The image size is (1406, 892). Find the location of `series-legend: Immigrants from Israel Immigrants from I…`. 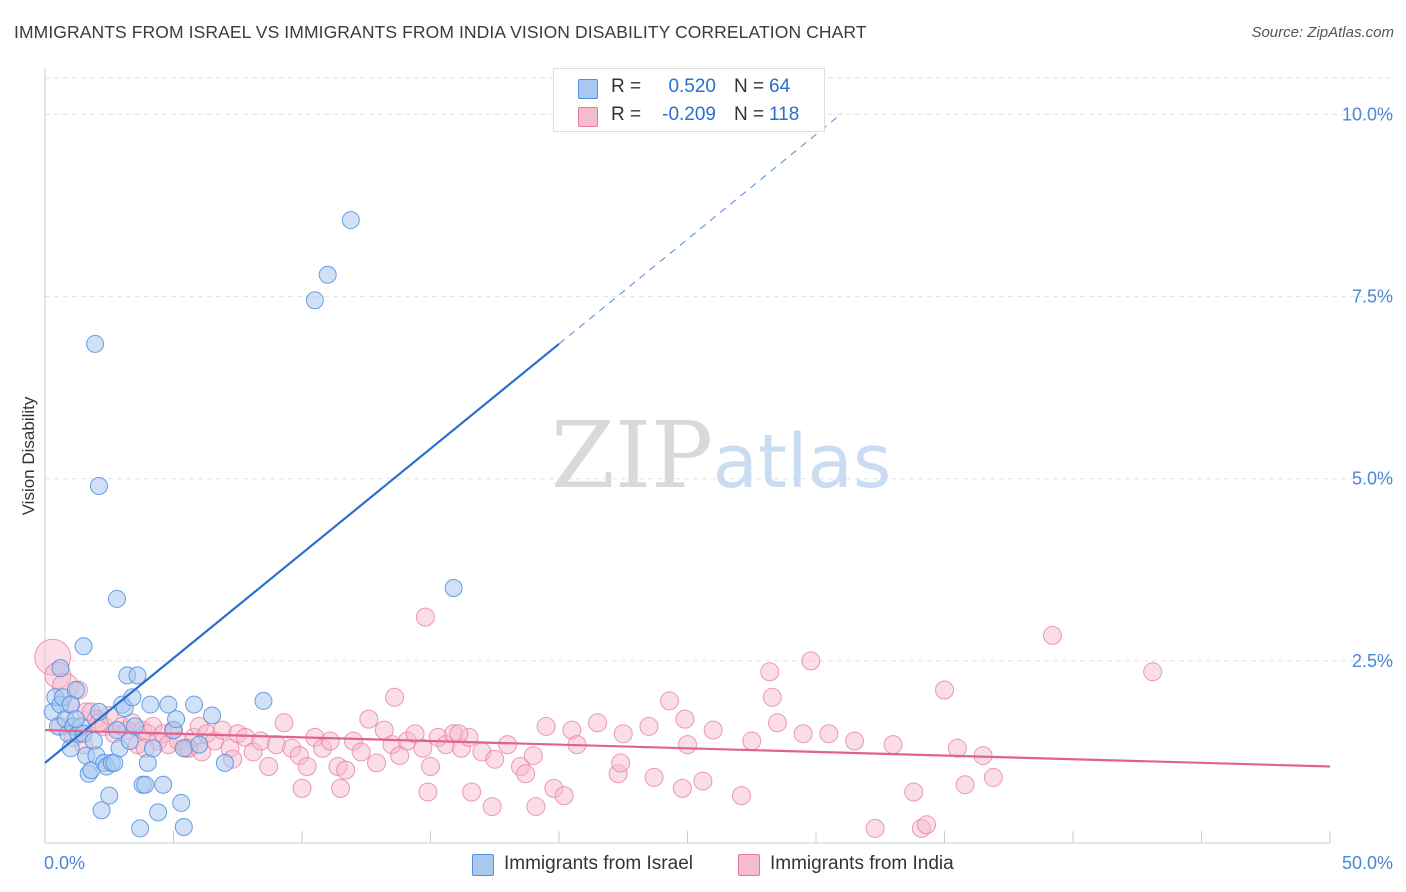

series-legend: Immigrants from Israel Immigrants from I… is located at coordinates (703, 866).